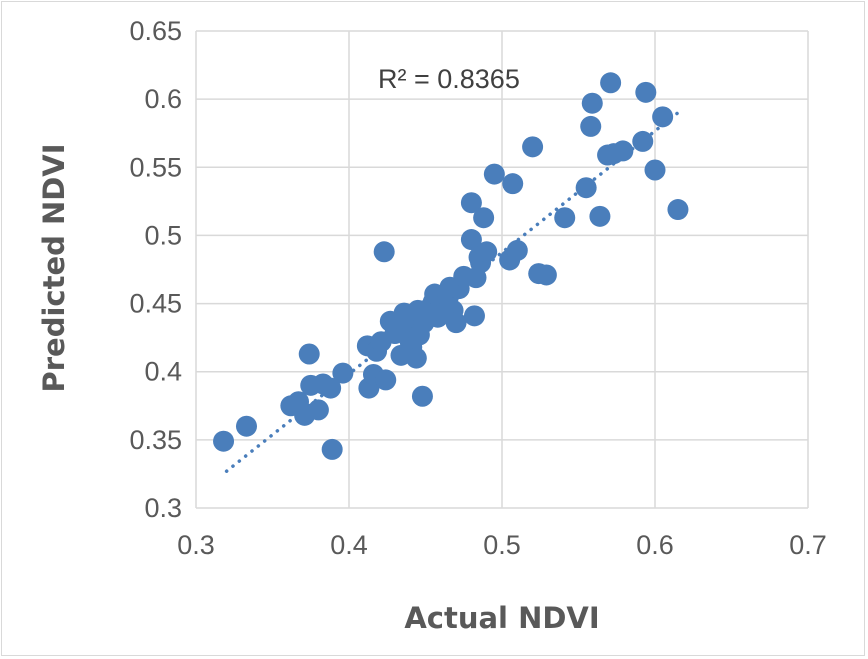  Describe the element at coordinates (655, 545) in the screenshot. I see `x-tick-label-3: 0.6` at that location.